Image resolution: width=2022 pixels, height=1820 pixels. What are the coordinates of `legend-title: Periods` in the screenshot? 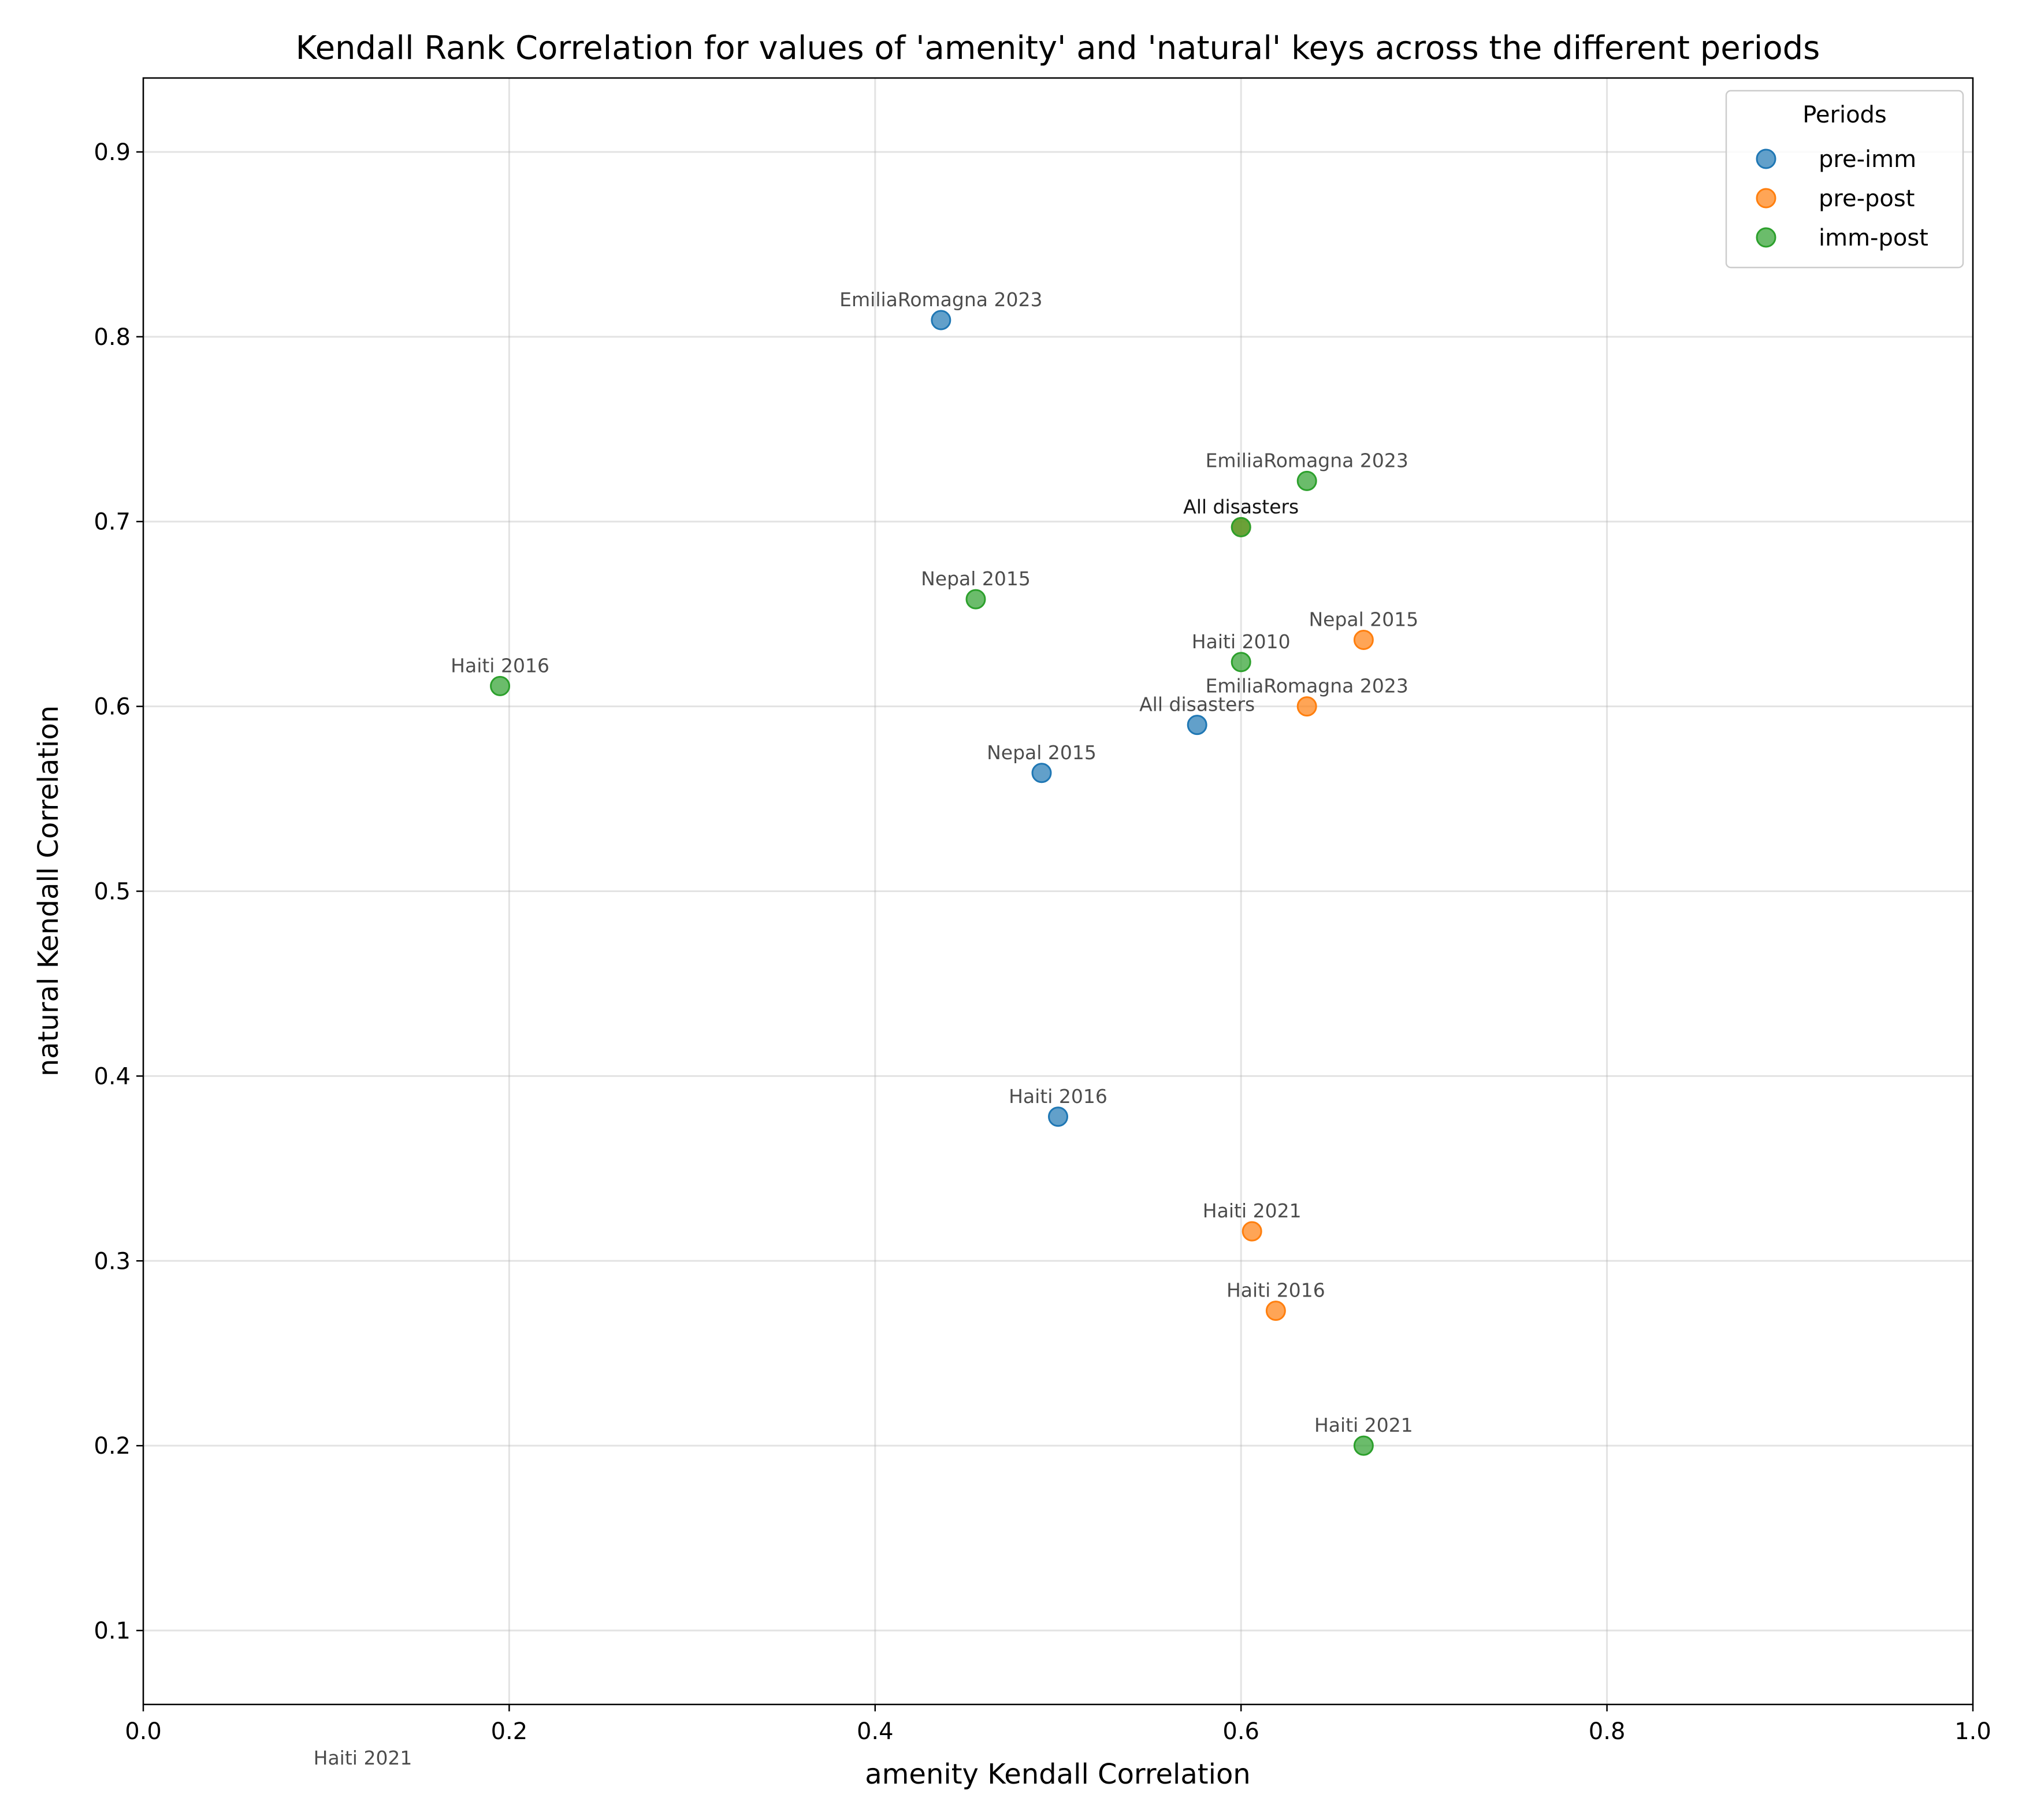 It's located at (1844, 115).